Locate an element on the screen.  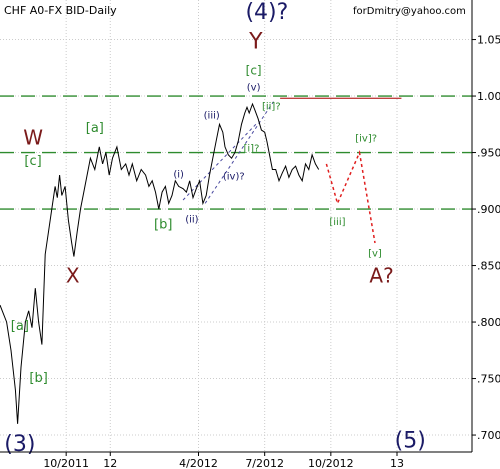
wave-label: (5) is located at coordinates (410, 440).